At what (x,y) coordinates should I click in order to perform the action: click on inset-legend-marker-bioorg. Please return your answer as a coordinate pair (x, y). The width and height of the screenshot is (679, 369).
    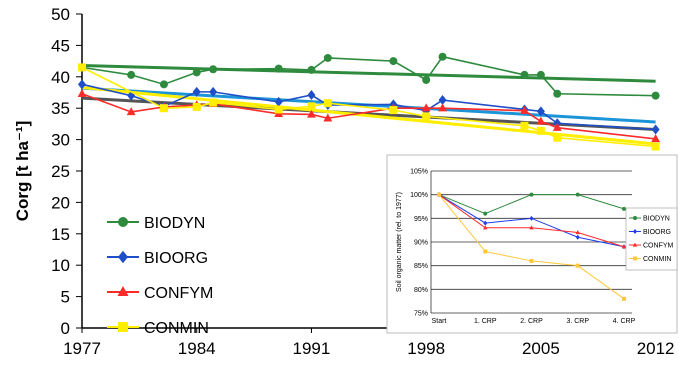
    Looking at the image, I should click on (635, 231).